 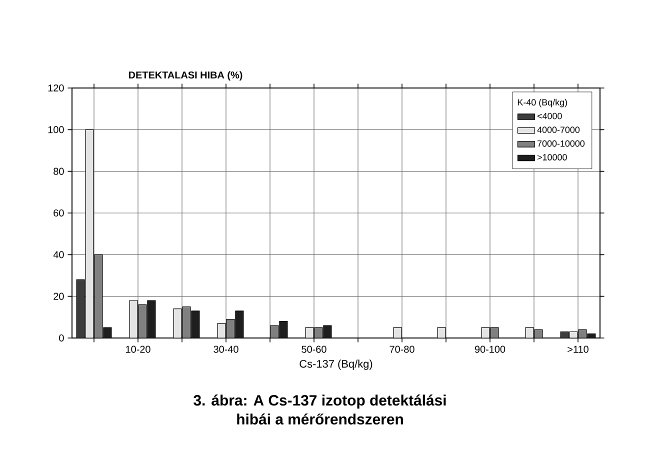 I want to click on y-tick-label: 120, so click(x=56, y=88).